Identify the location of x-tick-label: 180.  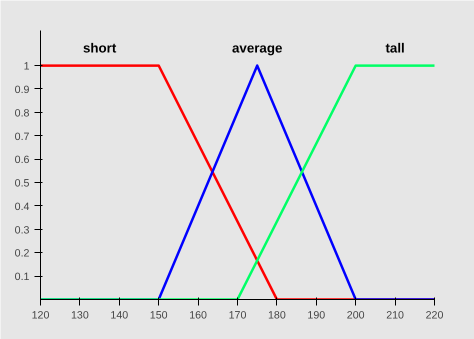
(277, 316).